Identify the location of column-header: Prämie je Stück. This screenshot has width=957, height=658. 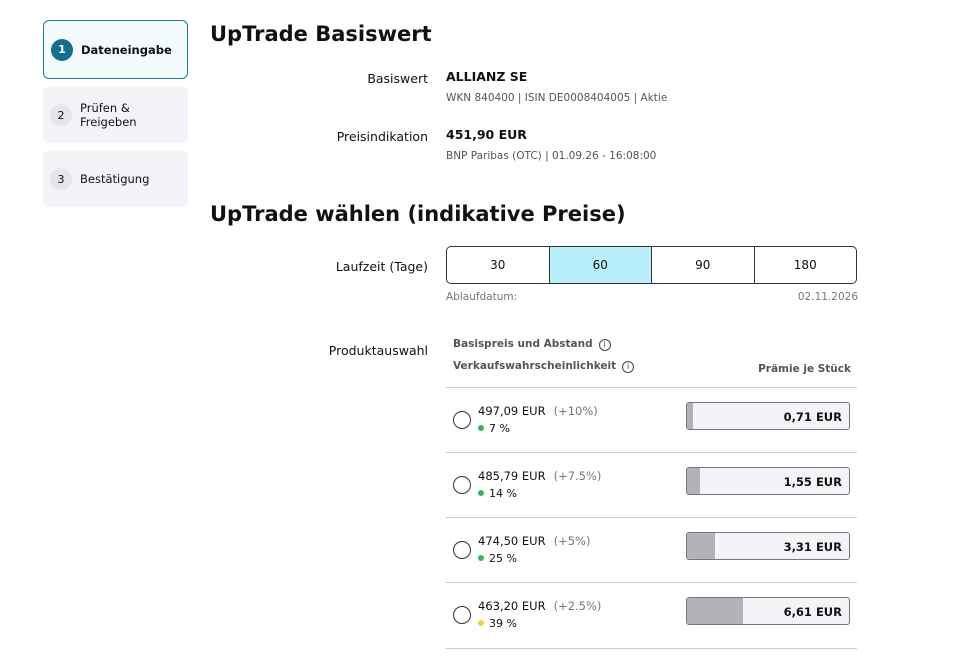
(804, 369).